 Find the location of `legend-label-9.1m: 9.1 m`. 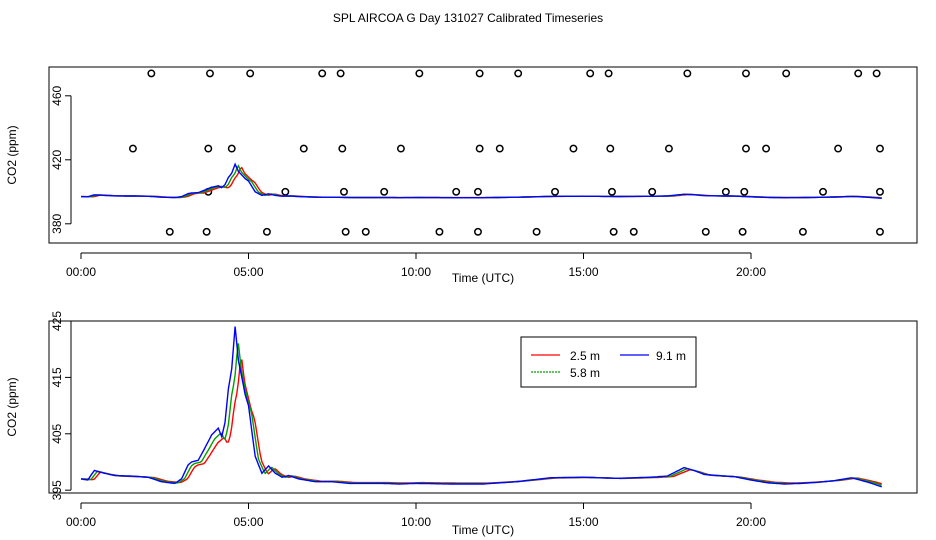

legend-label-9.1m: 9.1 m is located at coordinates (671, 356).